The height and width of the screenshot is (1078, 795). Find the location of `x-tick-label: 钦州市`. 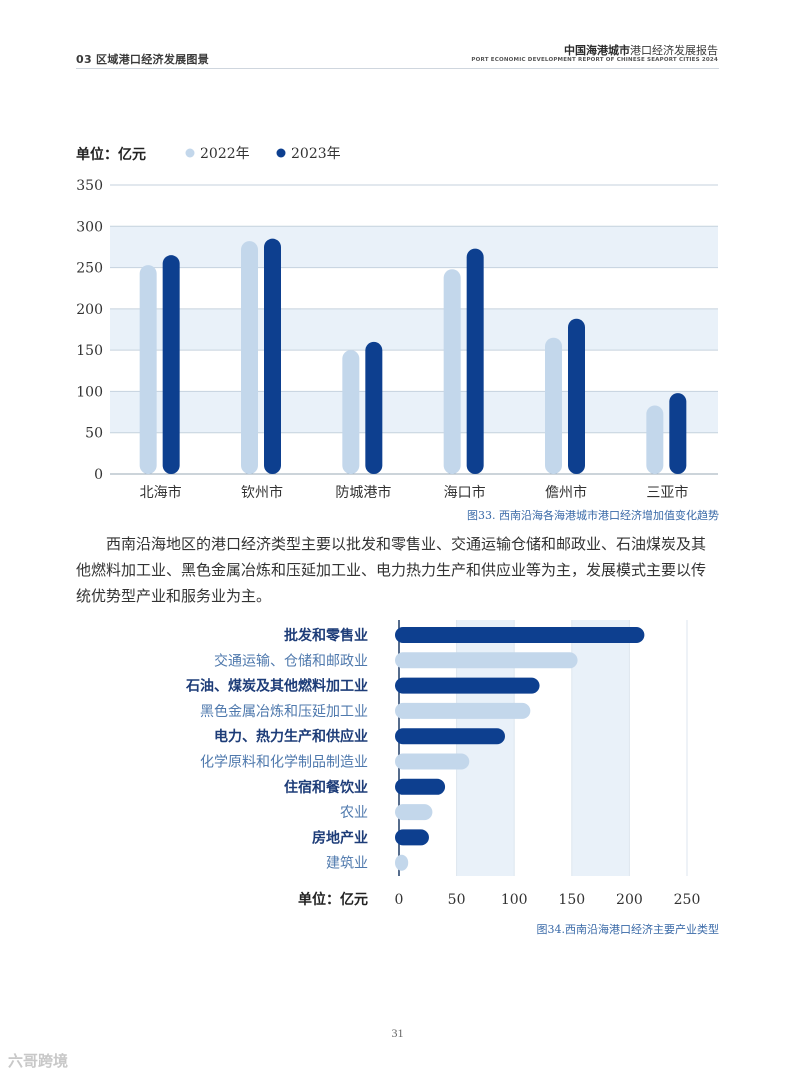

x-tick-label: 钦州市 is located at coordinates (262, 492).